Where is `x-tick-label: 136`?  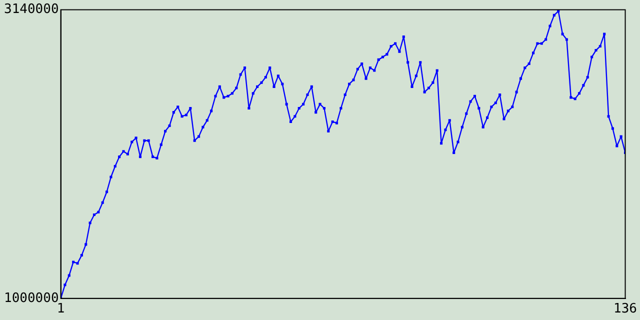 x-tick-label: 136 is located at coordinates (625, 309).